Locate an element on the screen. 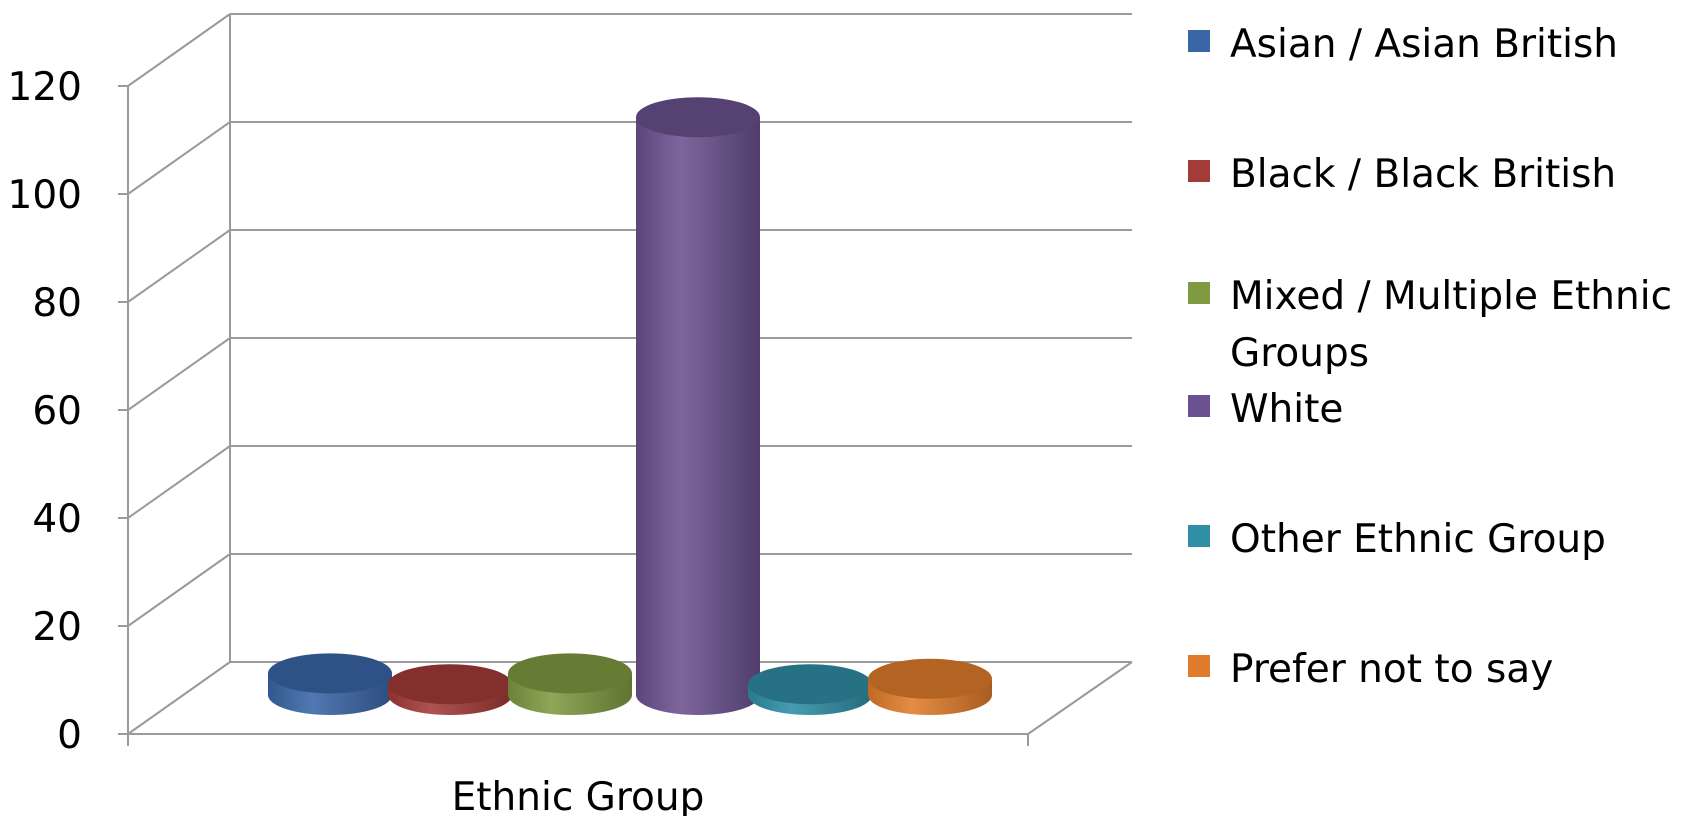 The height and width of the screenshot is (816, 1706). y-tick-label: 100 is located at coordinates (45, 195).